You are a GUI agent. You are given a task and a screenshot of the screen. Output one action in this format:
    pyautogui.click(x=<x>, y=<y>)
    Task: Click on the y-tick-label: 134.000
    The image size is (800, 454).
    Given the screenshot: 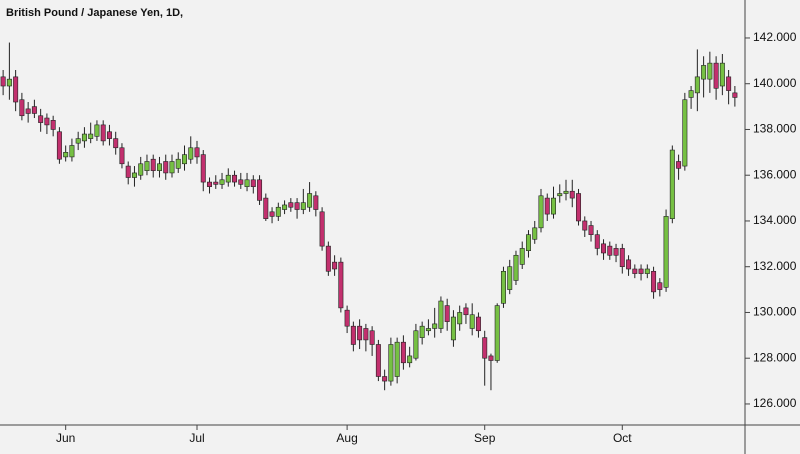 What is the action you would take?
    pyautogui.click(x=775, y=220)
    